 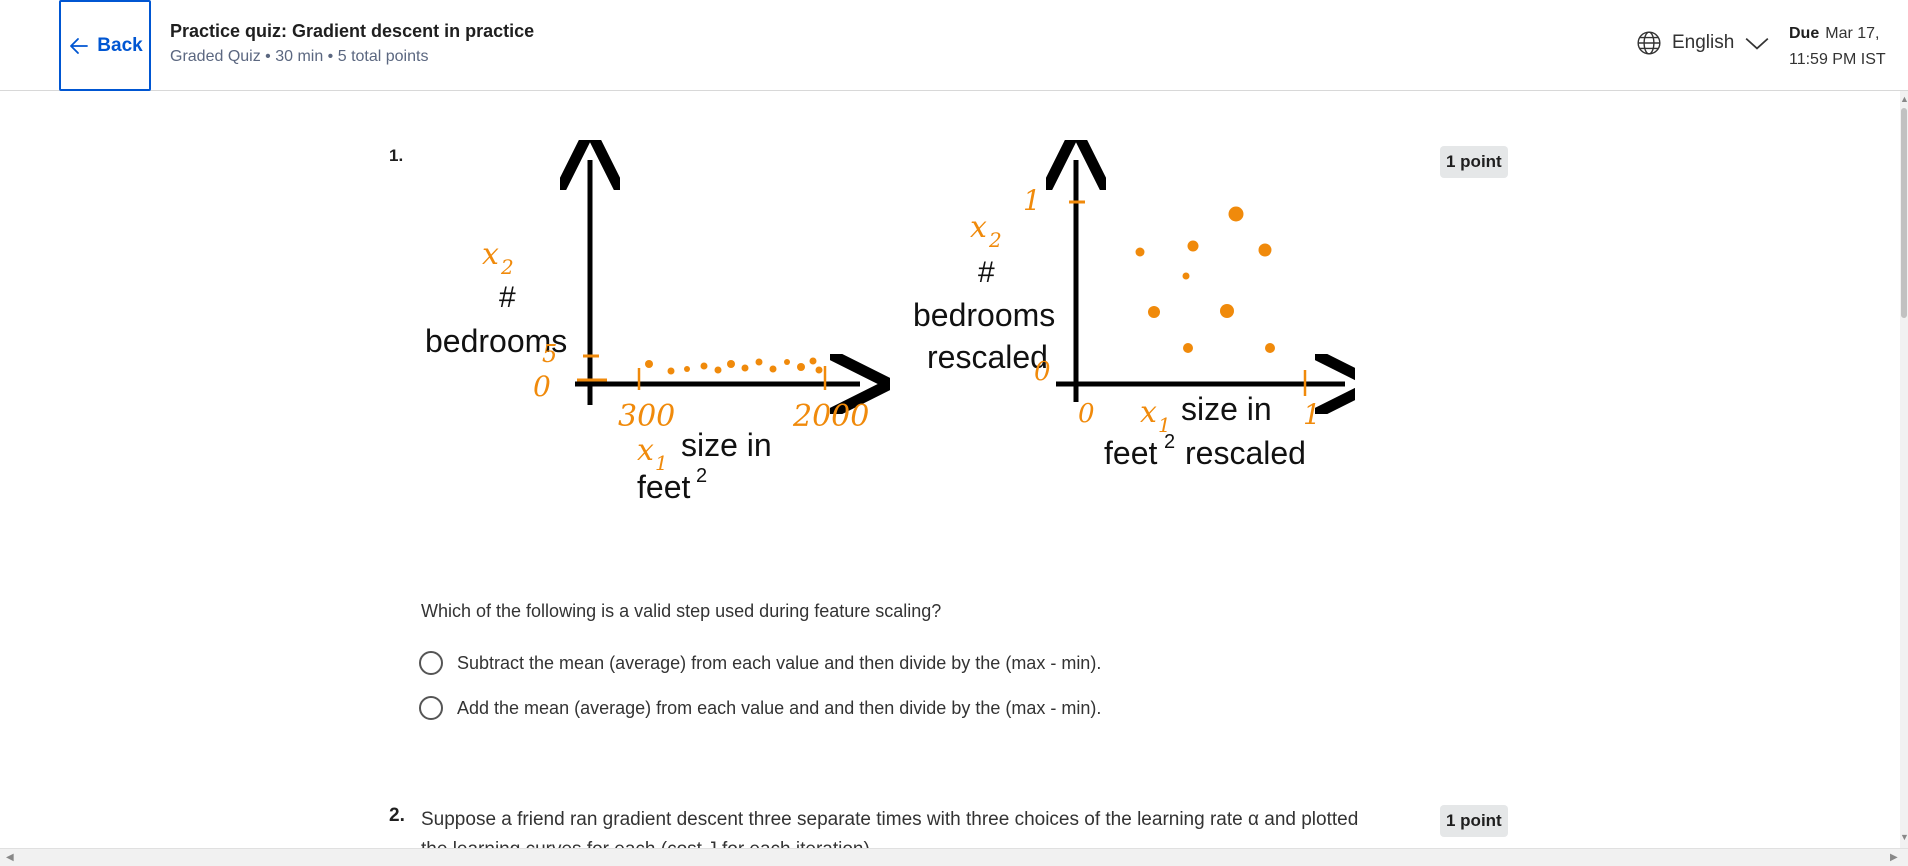 I want to click on back-button: Back, so click(x=105, y=45).